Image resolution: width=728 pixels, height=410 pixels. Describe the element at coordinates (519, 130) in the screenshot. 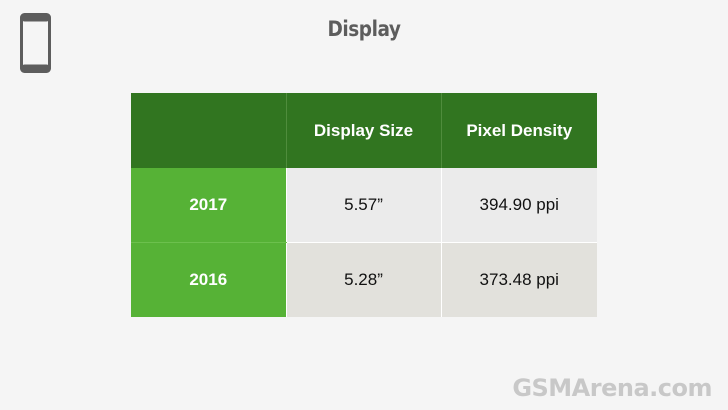

I see `header-pixel-density: Pixel Density` at that location.